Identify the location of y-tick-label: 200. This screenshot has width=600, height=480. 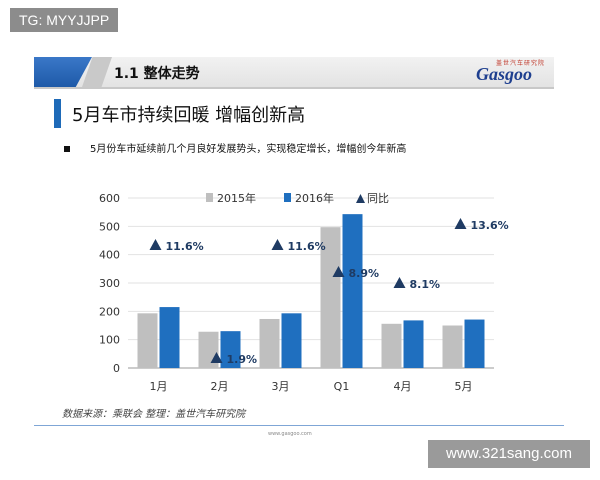
(109, 311).